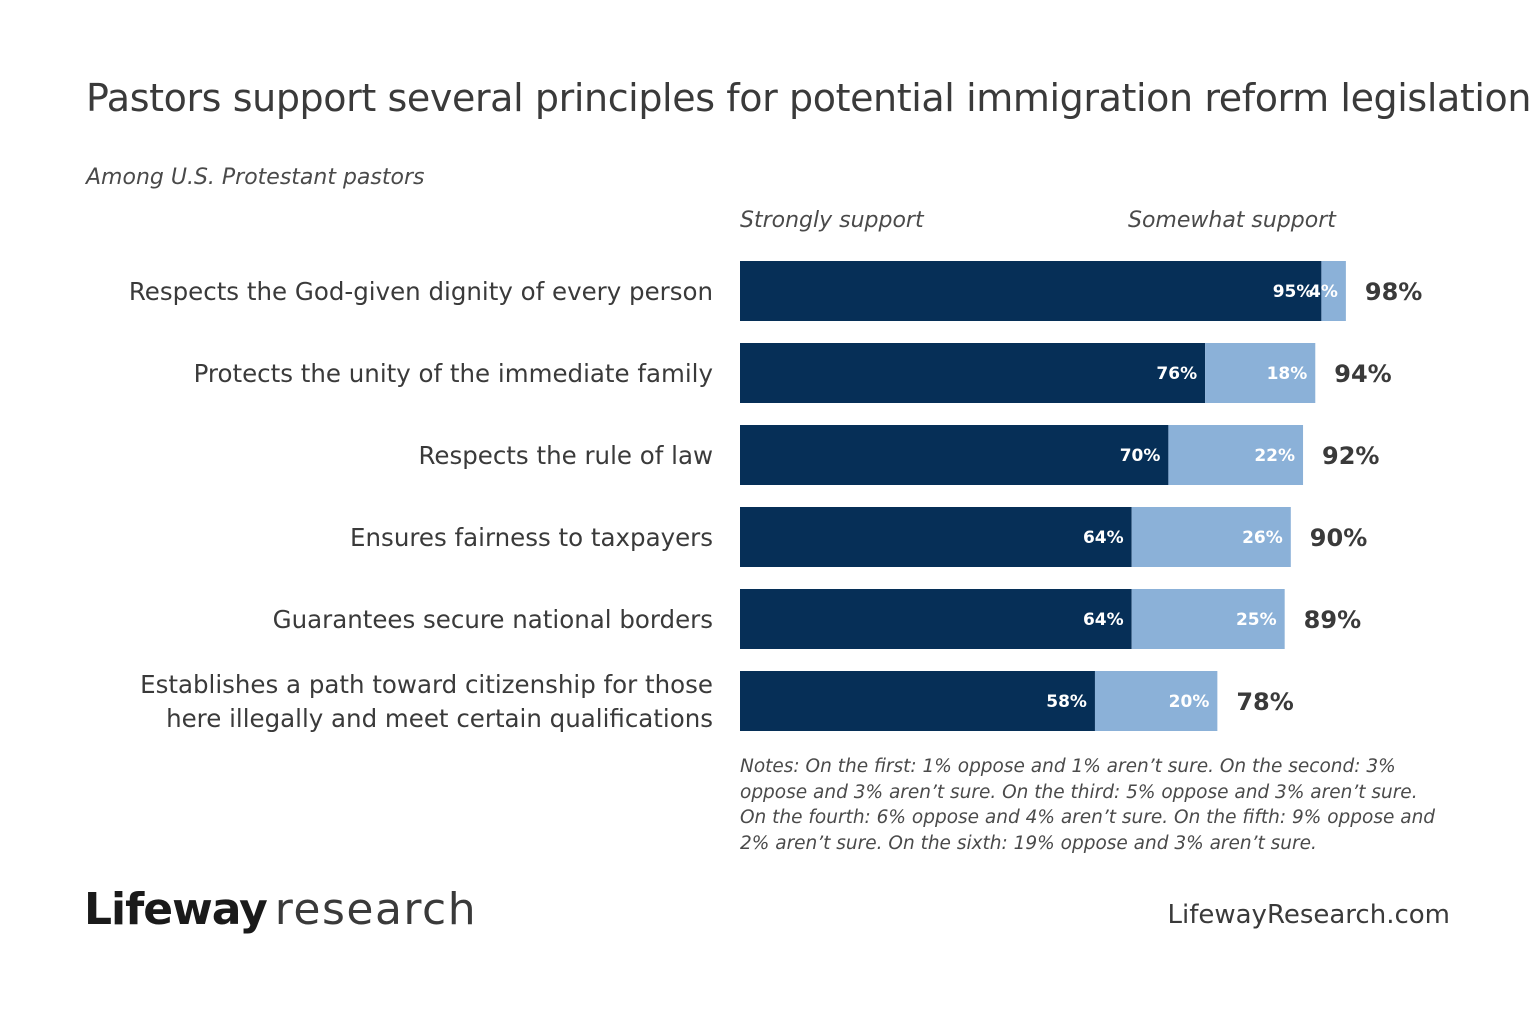 This screenshot has height=1024, width=1536. What do you see at coordinates (1189, 702) in the screenshot?
I see `value-label-somewhat: 20%` at bounding box center [1189, 702].